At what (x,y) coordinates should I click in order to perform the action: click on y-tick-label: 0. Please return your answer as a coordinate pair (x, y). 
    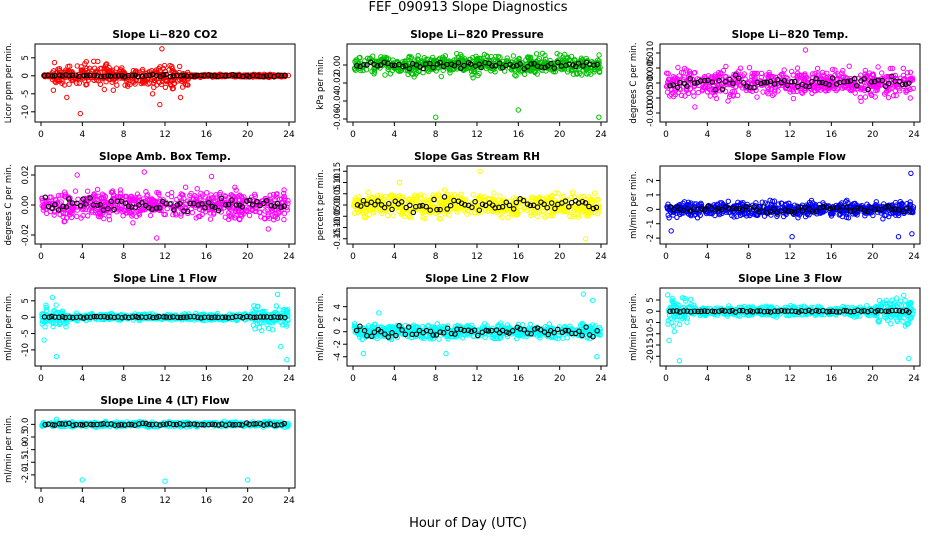
    Looking at the image, I should click on (26, 316).